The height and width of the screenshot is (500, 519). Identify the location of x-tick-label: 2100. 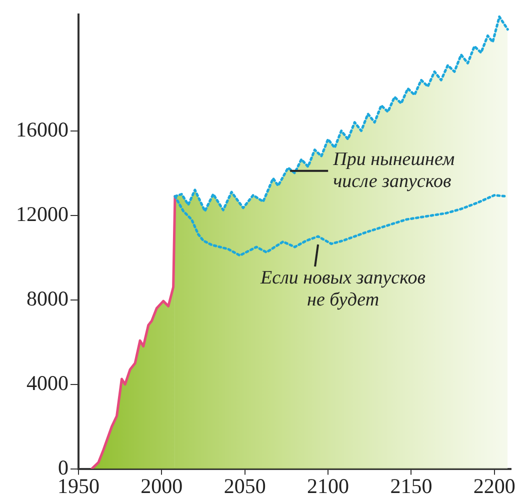
(328, 486).